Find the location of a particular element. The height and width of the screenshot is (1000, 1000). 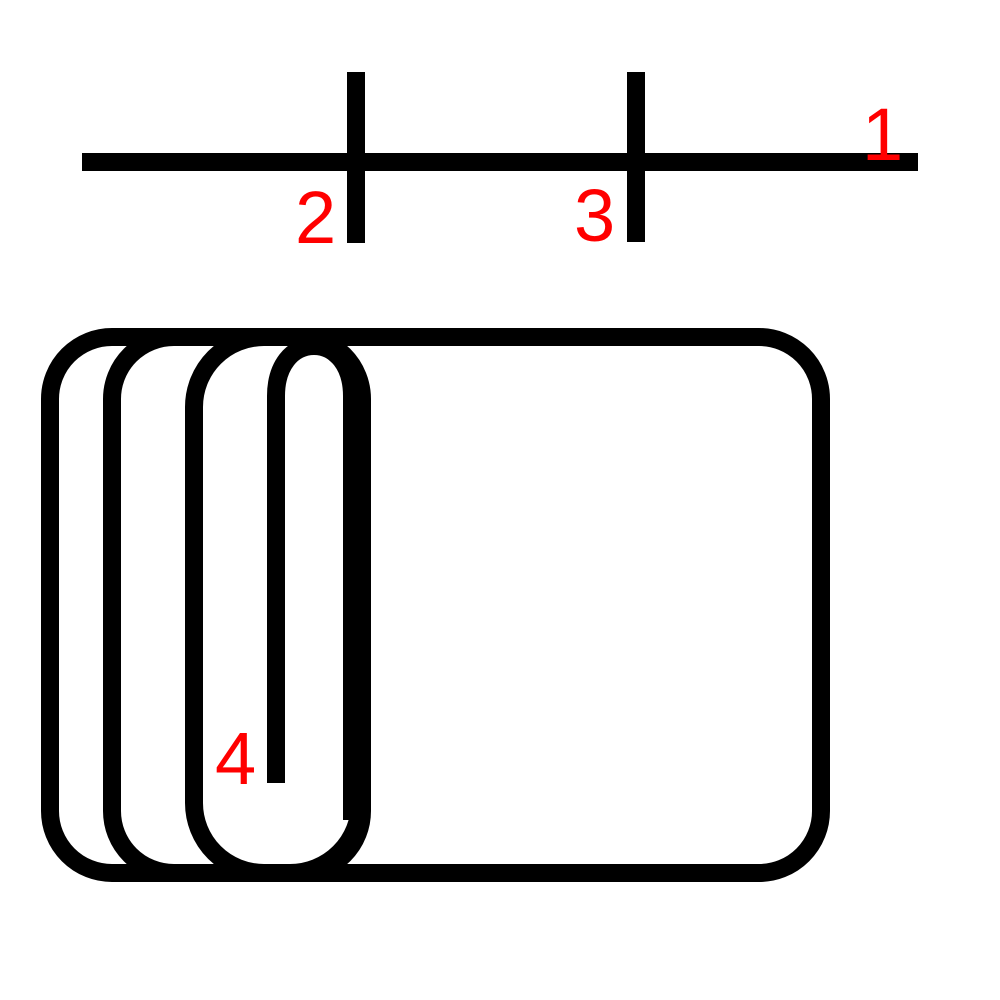

label-2: 2 is located at coordinates (315, 217).